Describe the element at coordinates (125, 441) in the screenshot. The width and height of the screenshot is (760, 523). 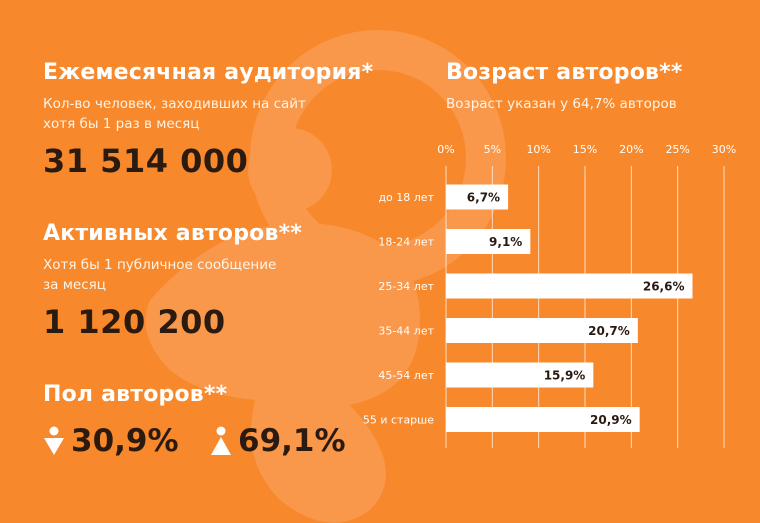
I see `female-value: 30,9%` at that location.